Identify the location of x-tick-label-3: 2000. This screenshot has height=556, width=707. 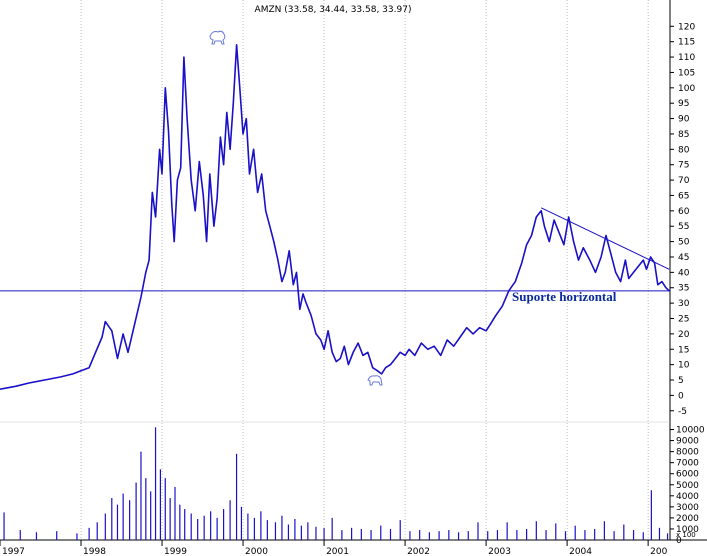
(256, 551).